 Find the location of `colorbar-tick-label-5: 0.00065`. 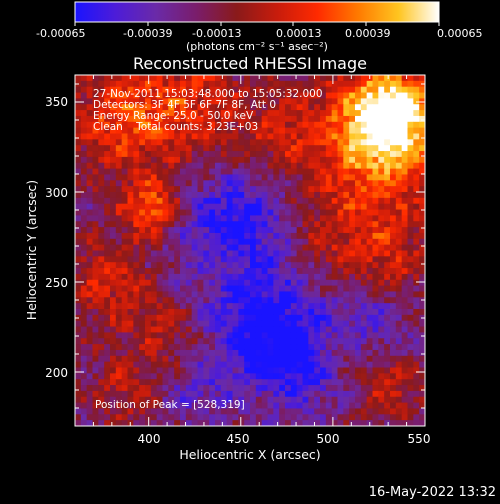

colorbar-tick-label-5: 0.00065 is located at coordinates (460, 33).